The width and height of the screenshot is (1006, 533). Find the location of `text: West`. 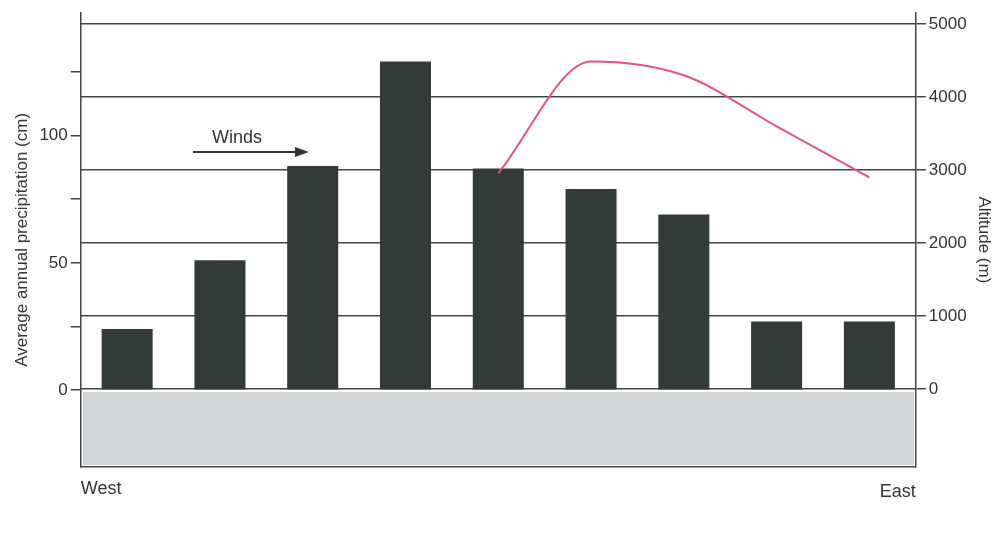

text: West is located at coordinates (101, 487).